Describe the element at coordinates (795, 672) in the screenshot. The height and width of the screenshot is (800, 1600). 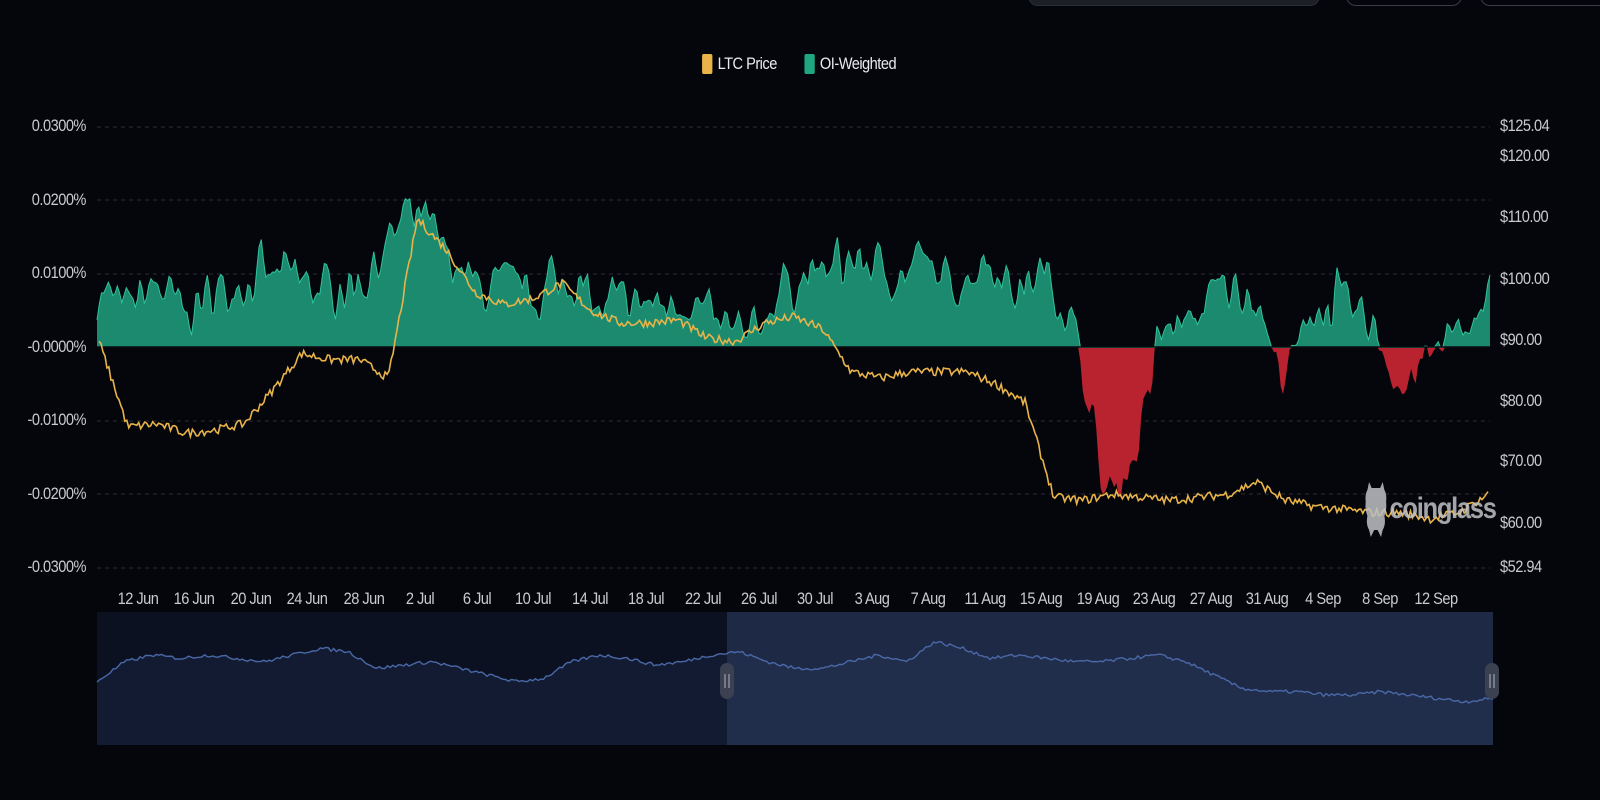
I see `navigator-line` at that location.